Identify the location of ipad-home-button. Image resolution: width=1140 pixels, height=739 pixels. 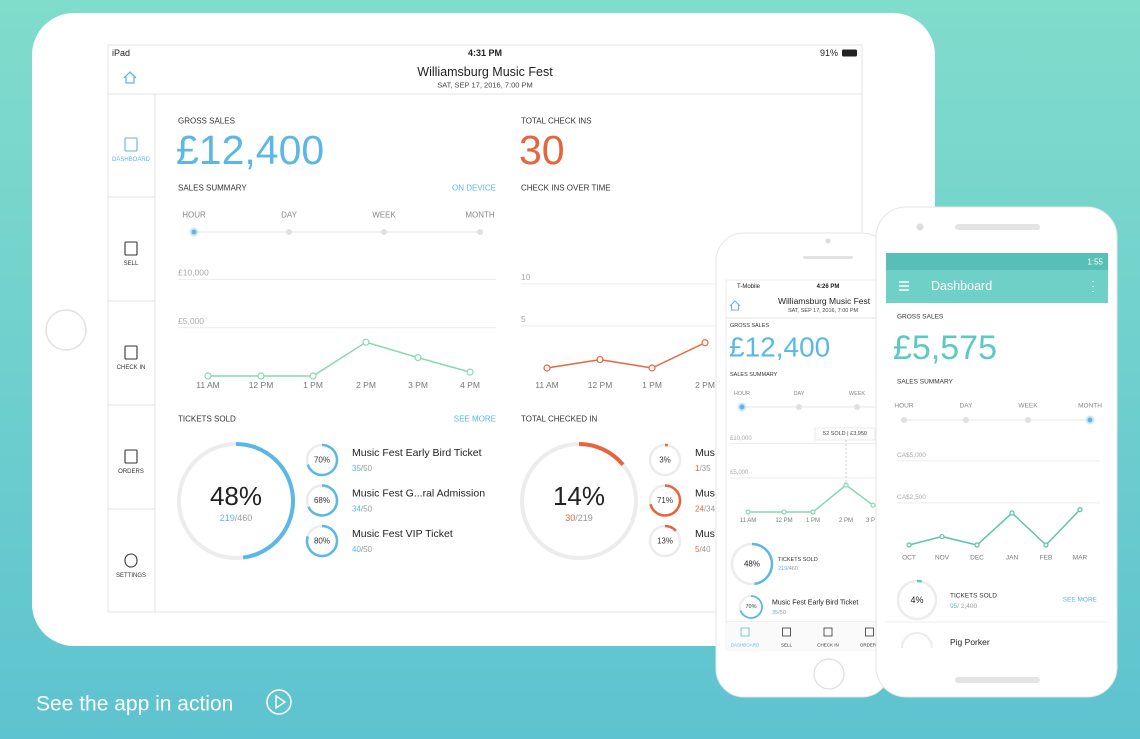
(66, 330).